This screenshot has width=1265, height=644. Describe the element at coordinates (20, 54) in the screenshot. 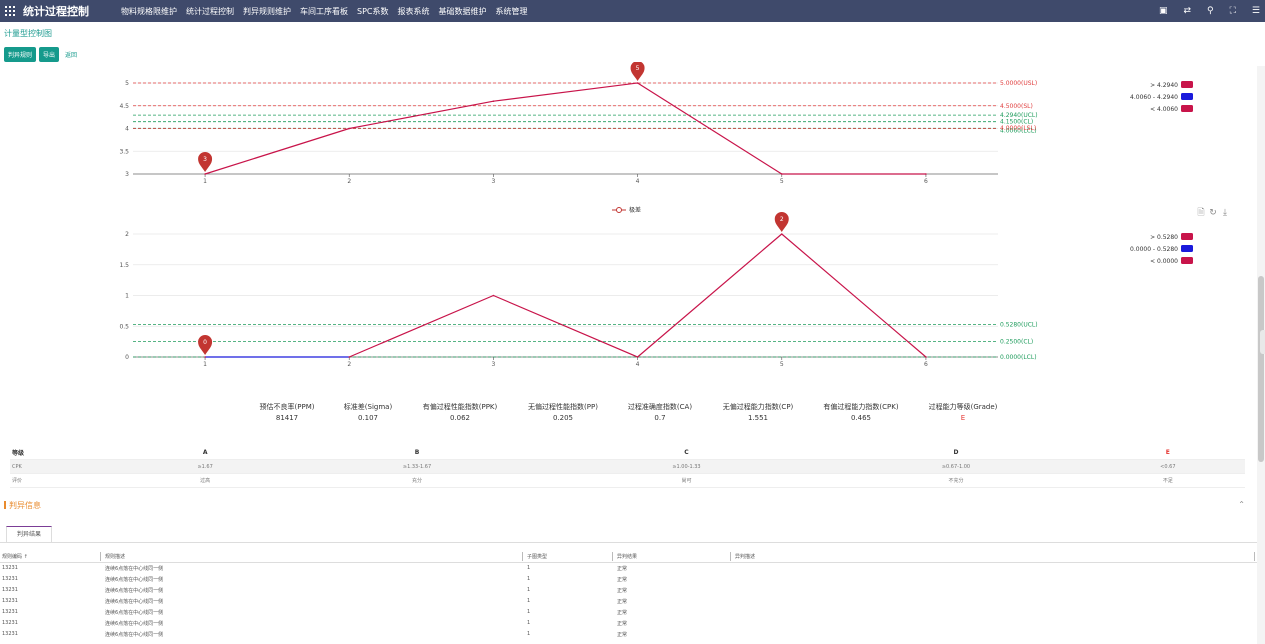

I see `rules-button: 判异规则` at that location.